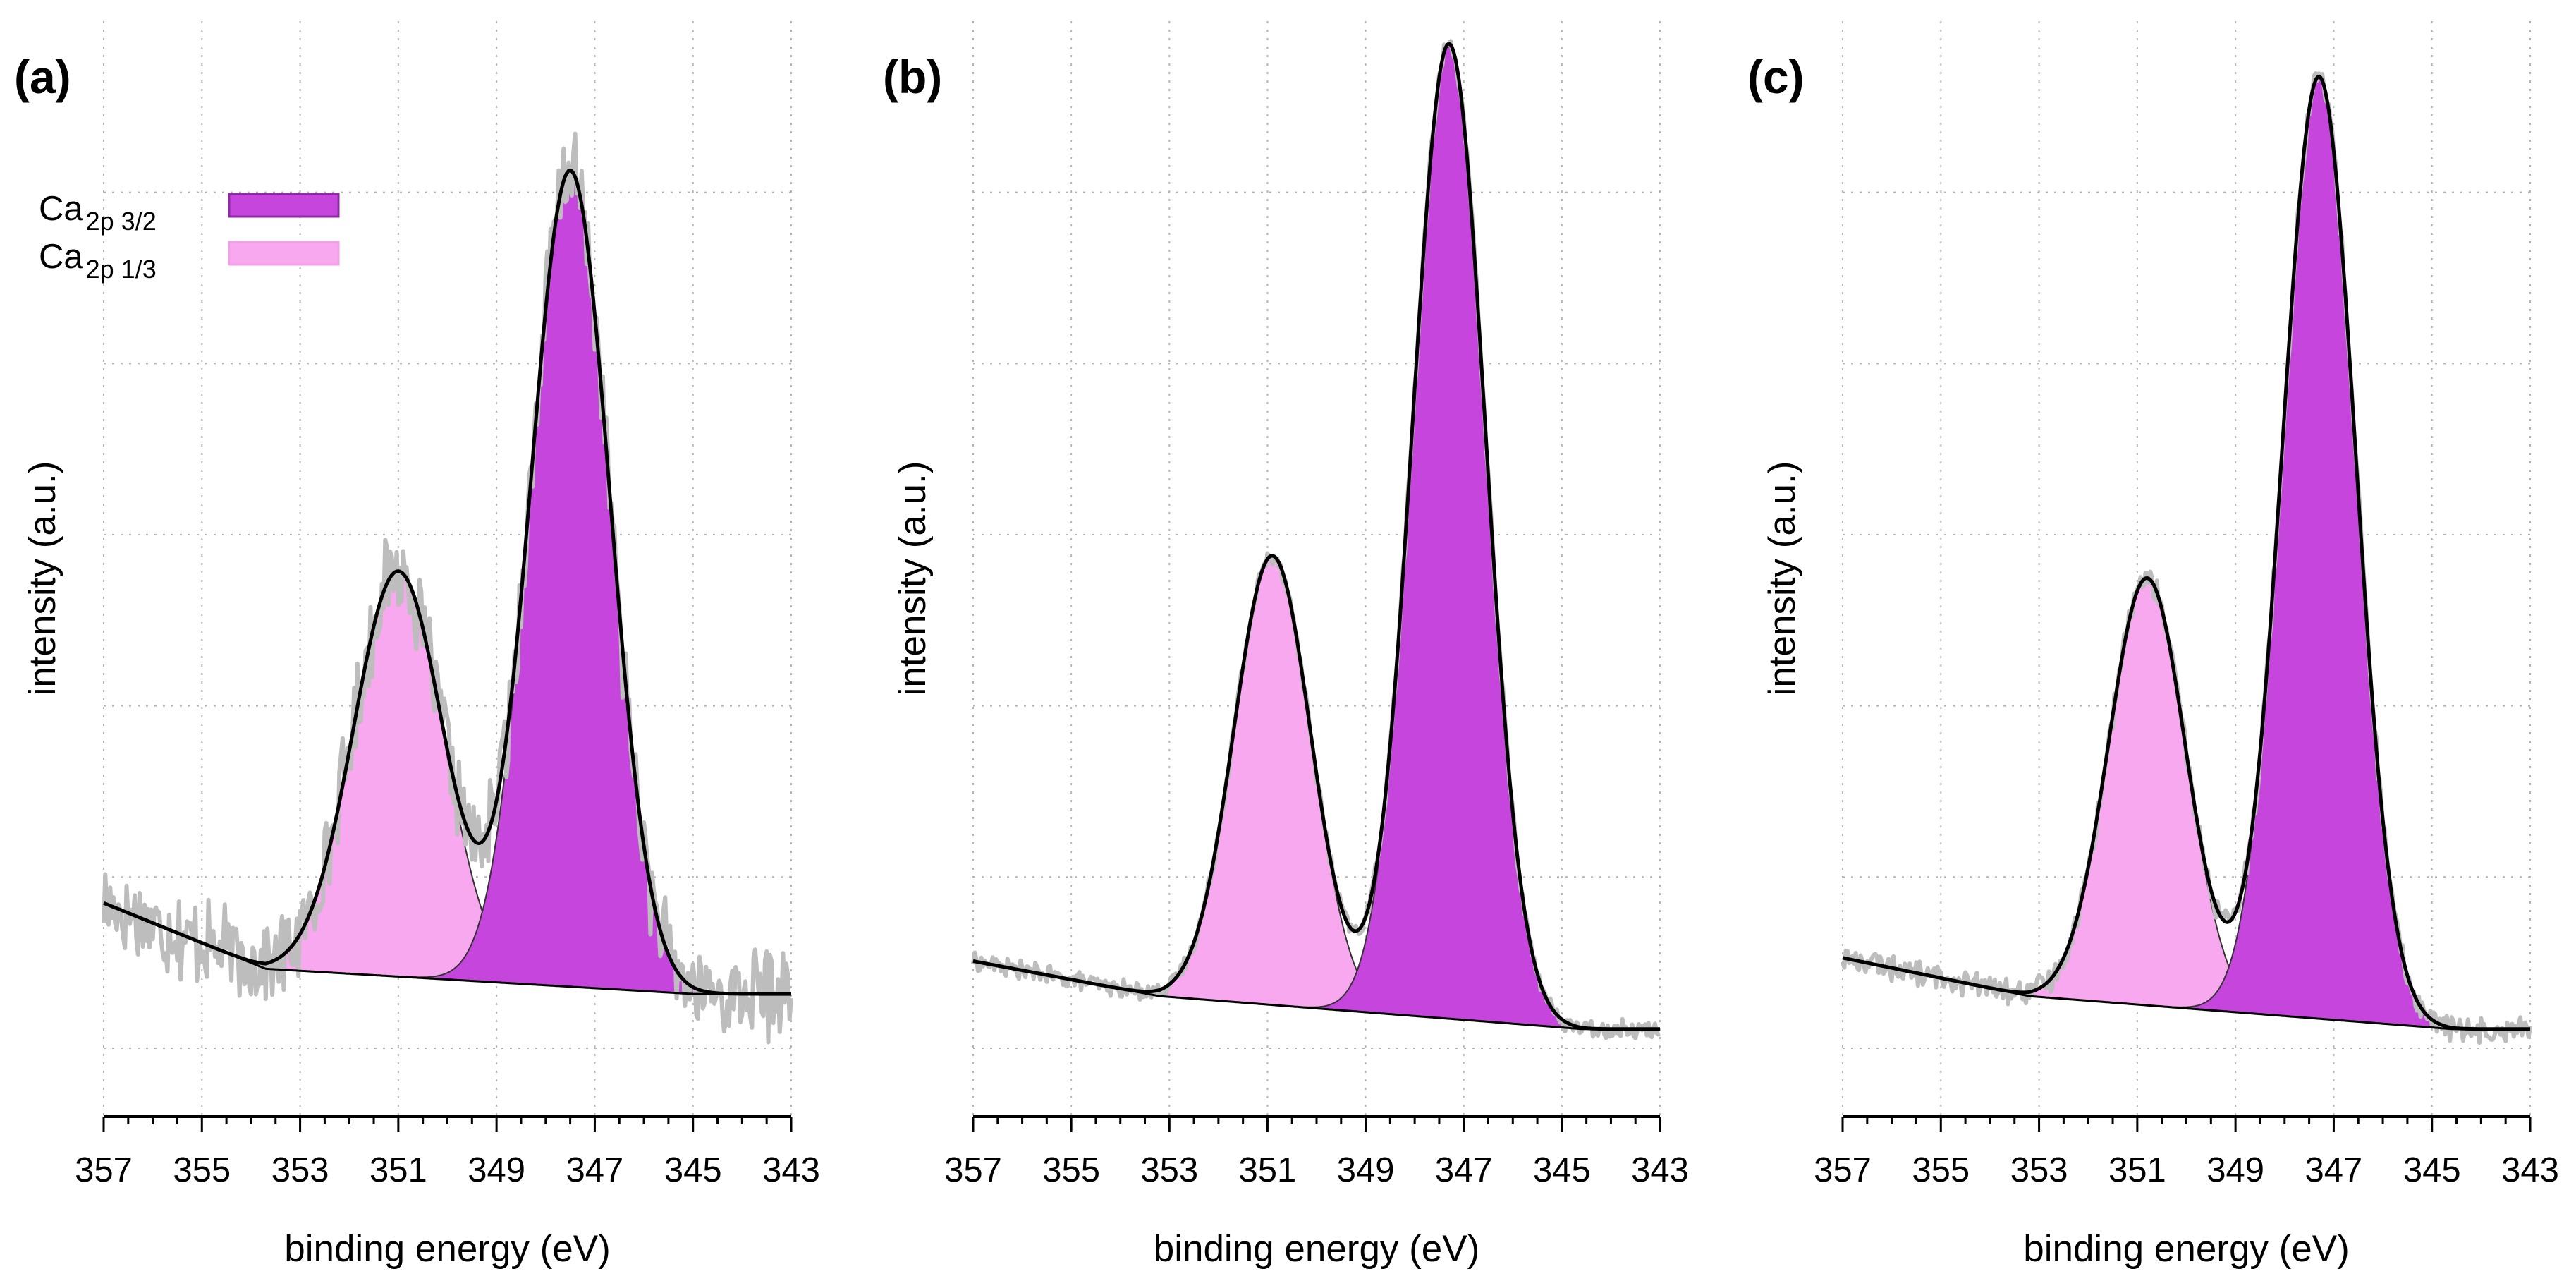 The image size is (2576, 1281). What do you see at coordinates (98, 213) in the screenshot?
I see `legend-label: Ca 2p 3/2` at bounding box center [98, 213].